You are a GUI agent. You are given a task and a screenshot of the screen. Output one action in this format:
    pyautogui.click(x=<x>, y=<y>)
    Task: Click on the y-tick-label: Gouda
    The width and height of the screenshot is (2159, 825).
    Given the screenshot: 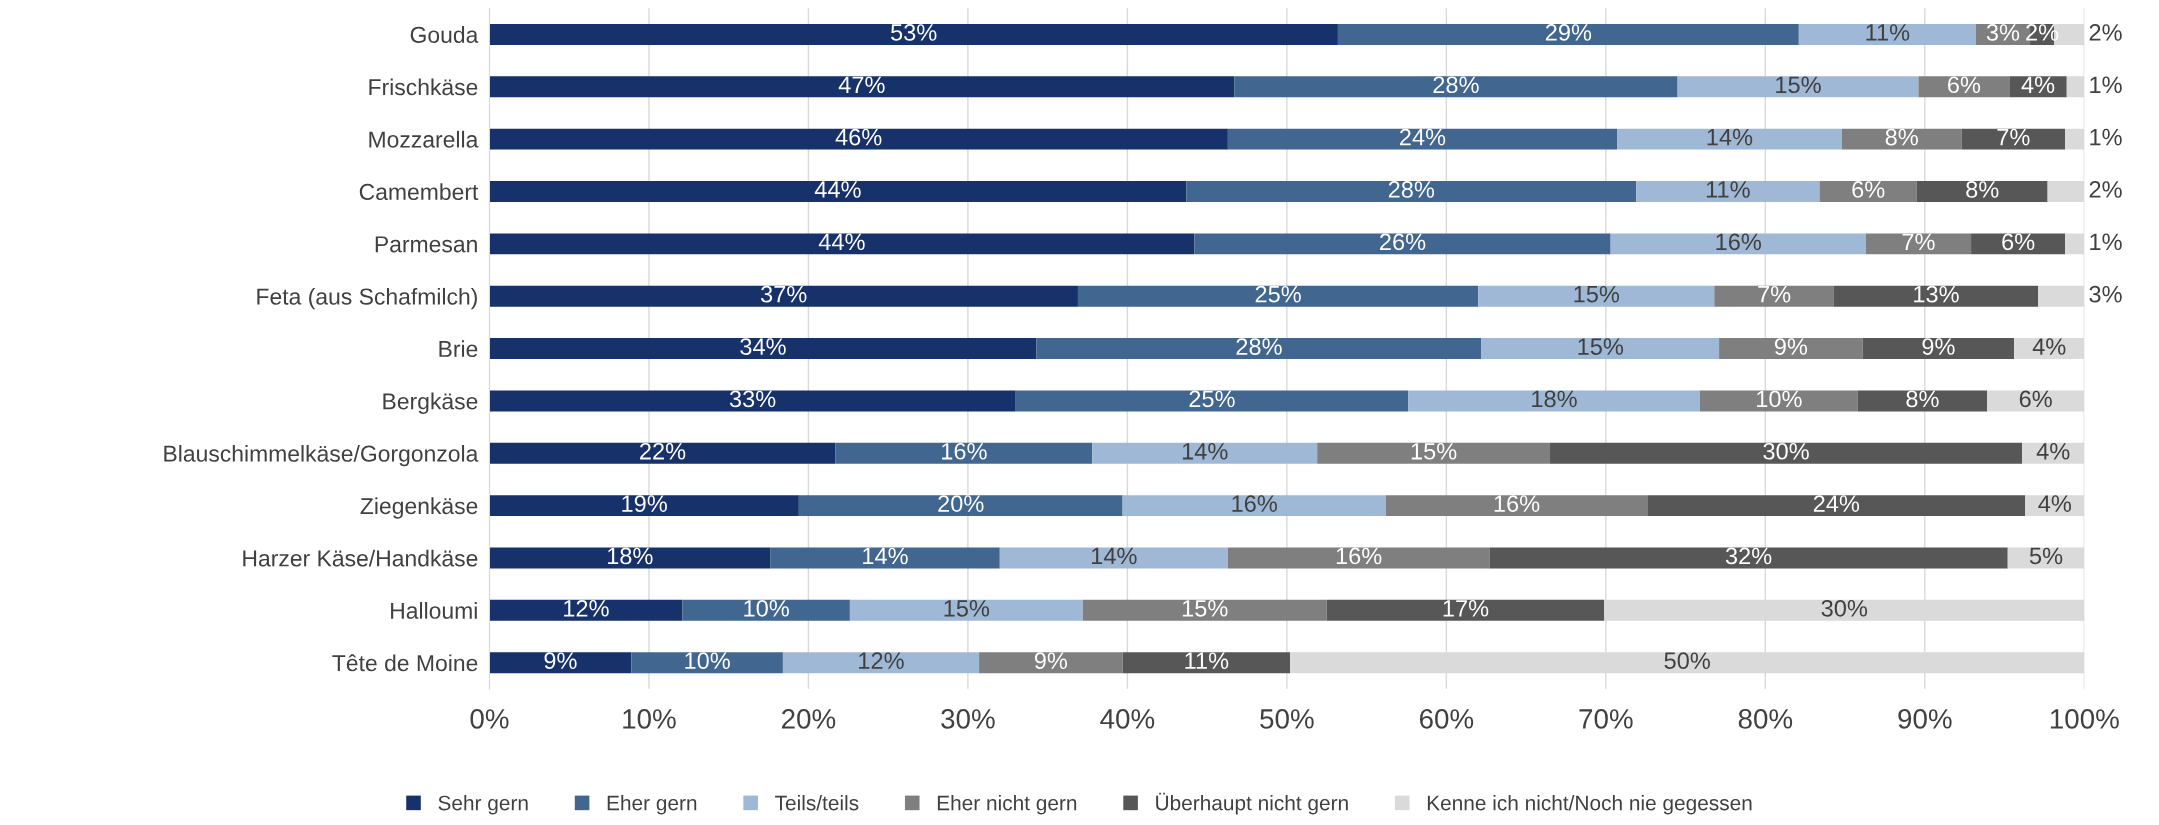 What is the action you would take?
    pyautogui.click(x=444, y=34)
    